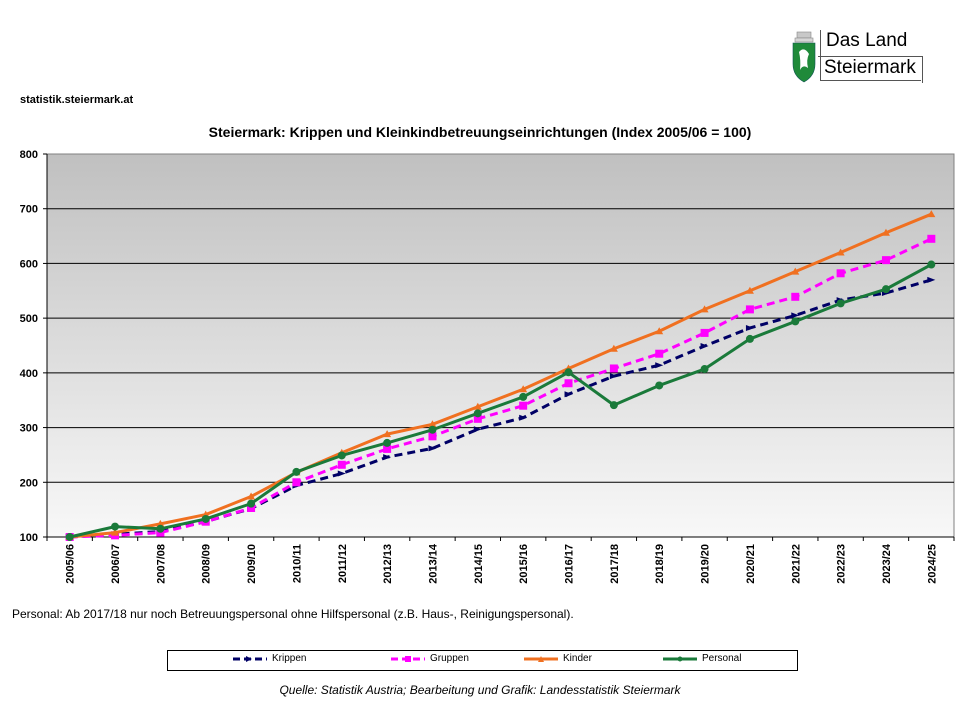 The image size is (960, 720). What do you see at coordinates (269, 658) in the screenshot?
I see `legend-item-krippen: Krippen` at bounding box center [269, 658].